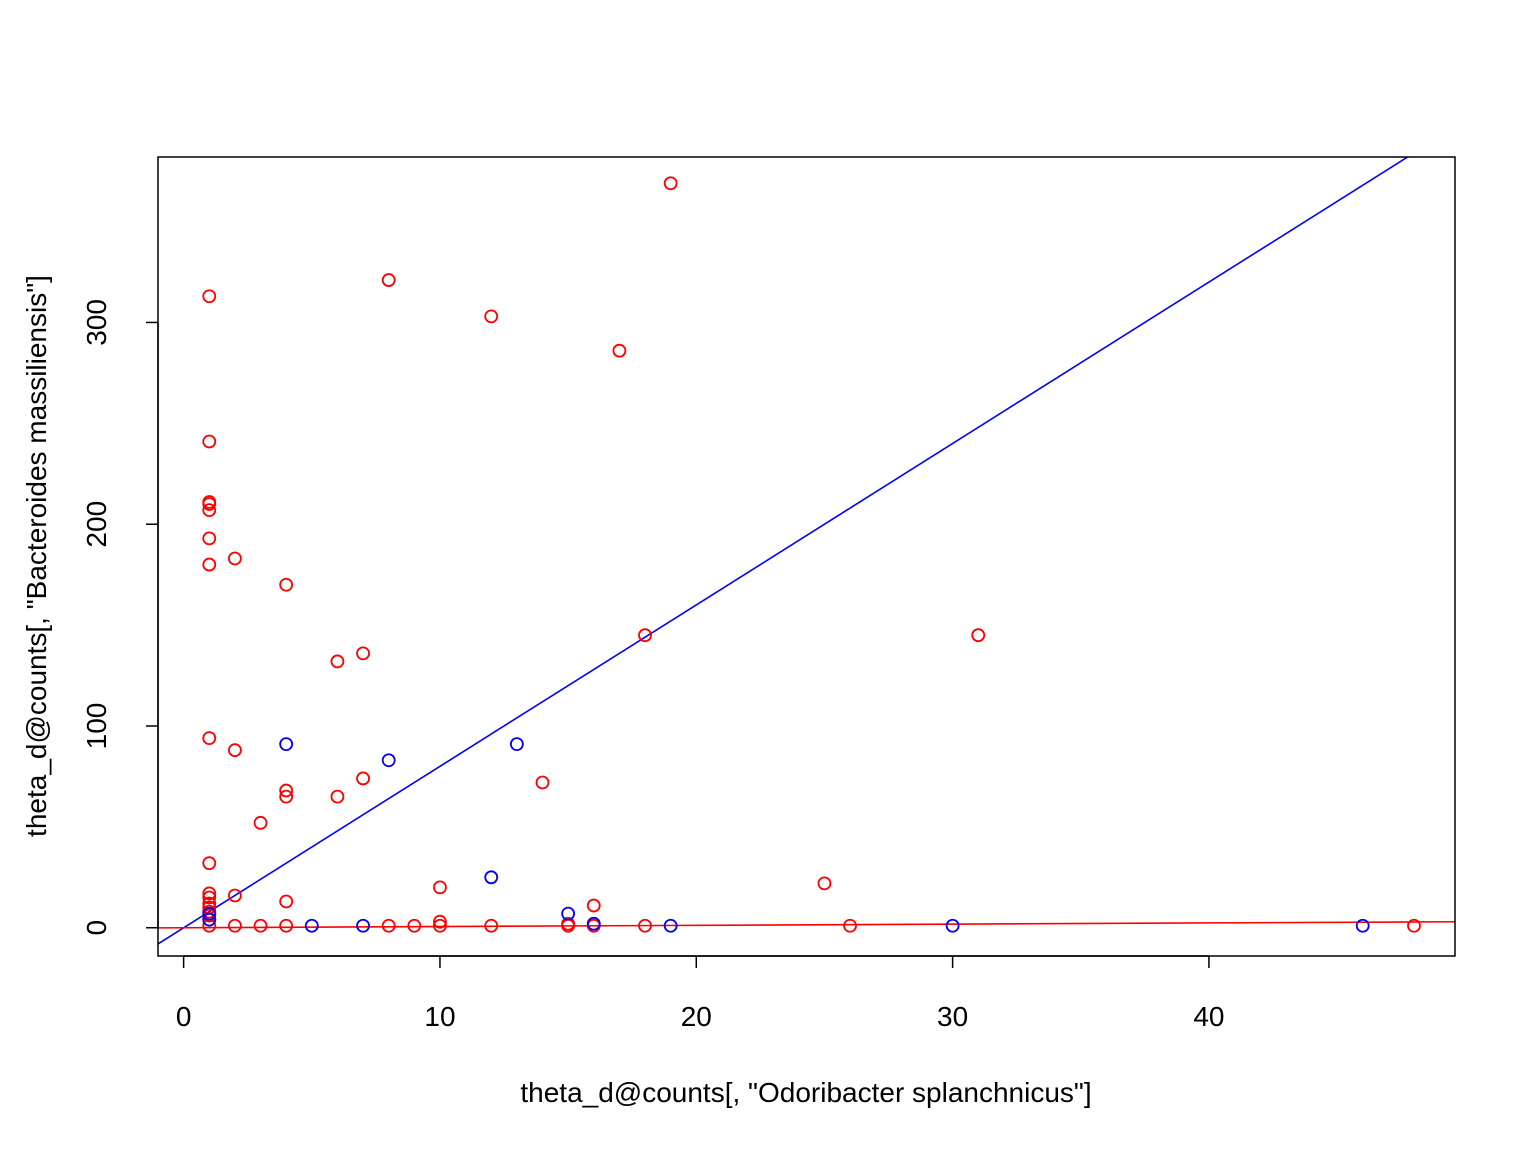  I want to click on x-tick-label: 40, so click(1208, 1016).